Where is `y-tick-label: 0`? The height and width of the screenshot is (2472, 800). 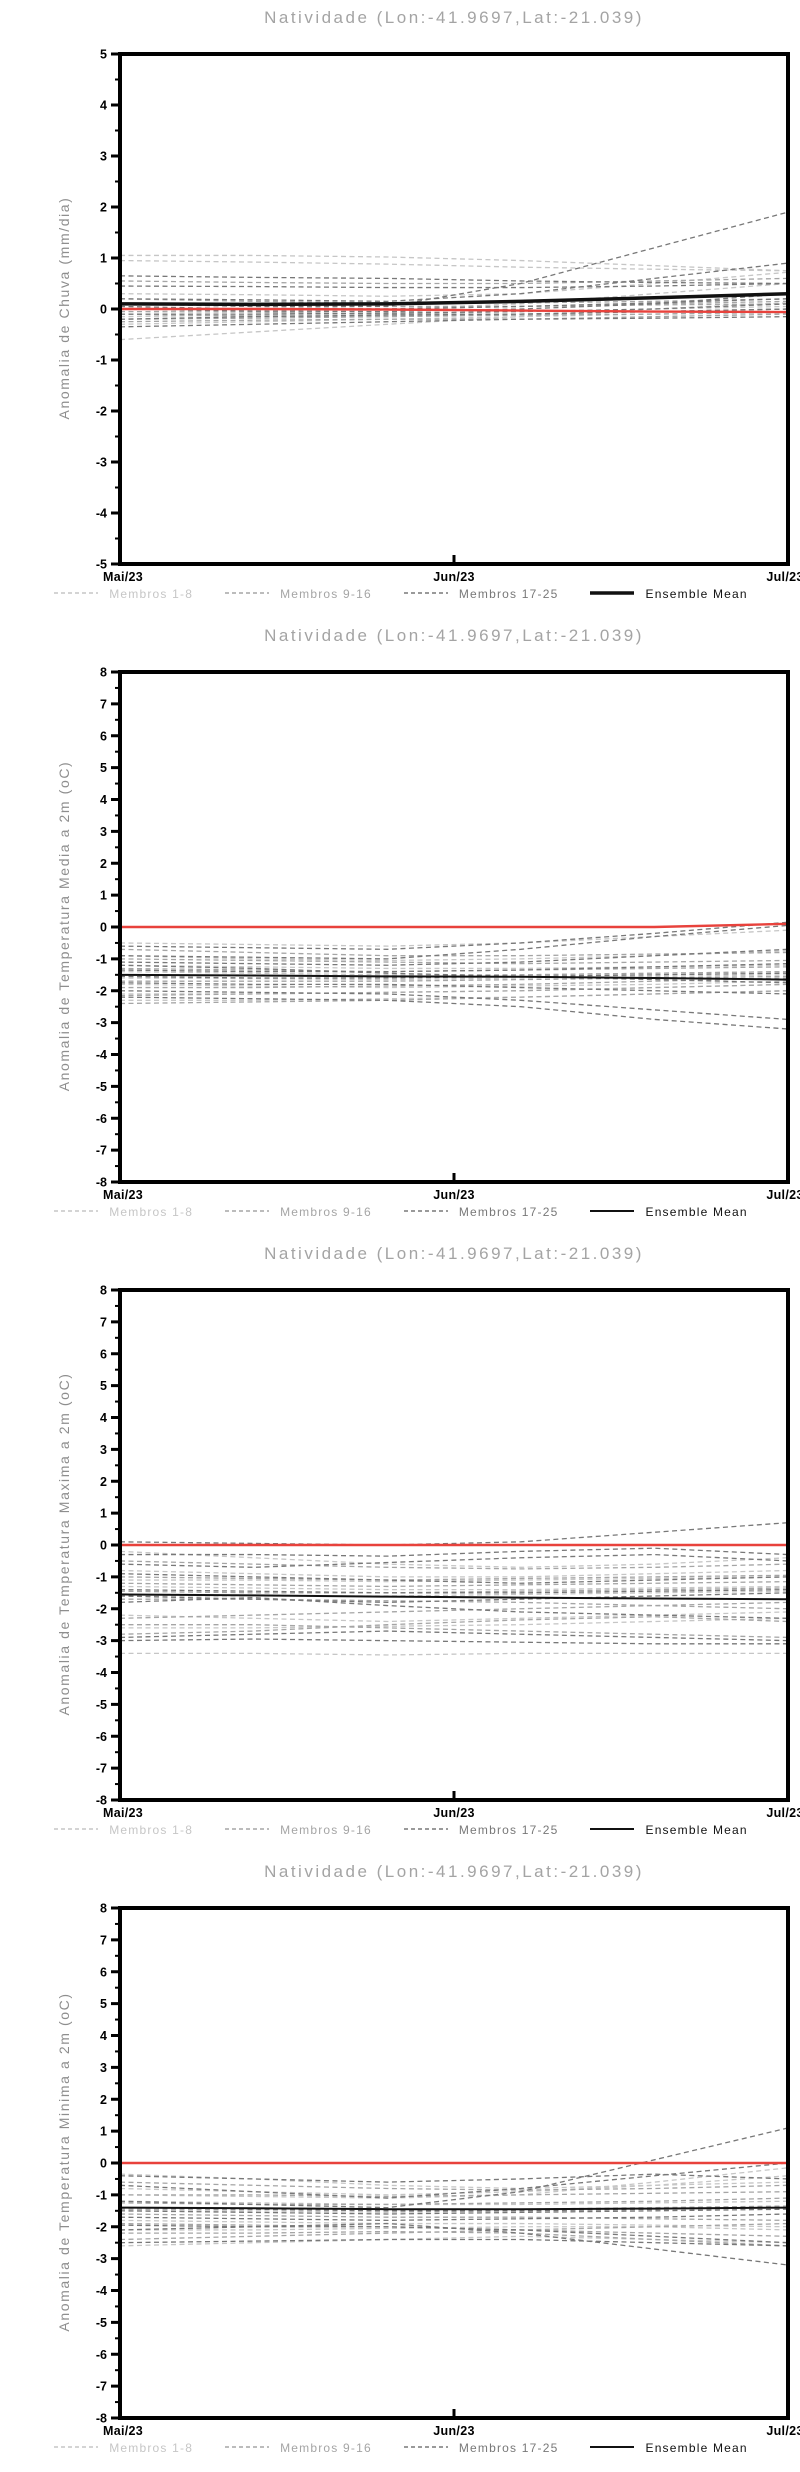 y-tick-label: 0 is located at coordinates (103, 2164).